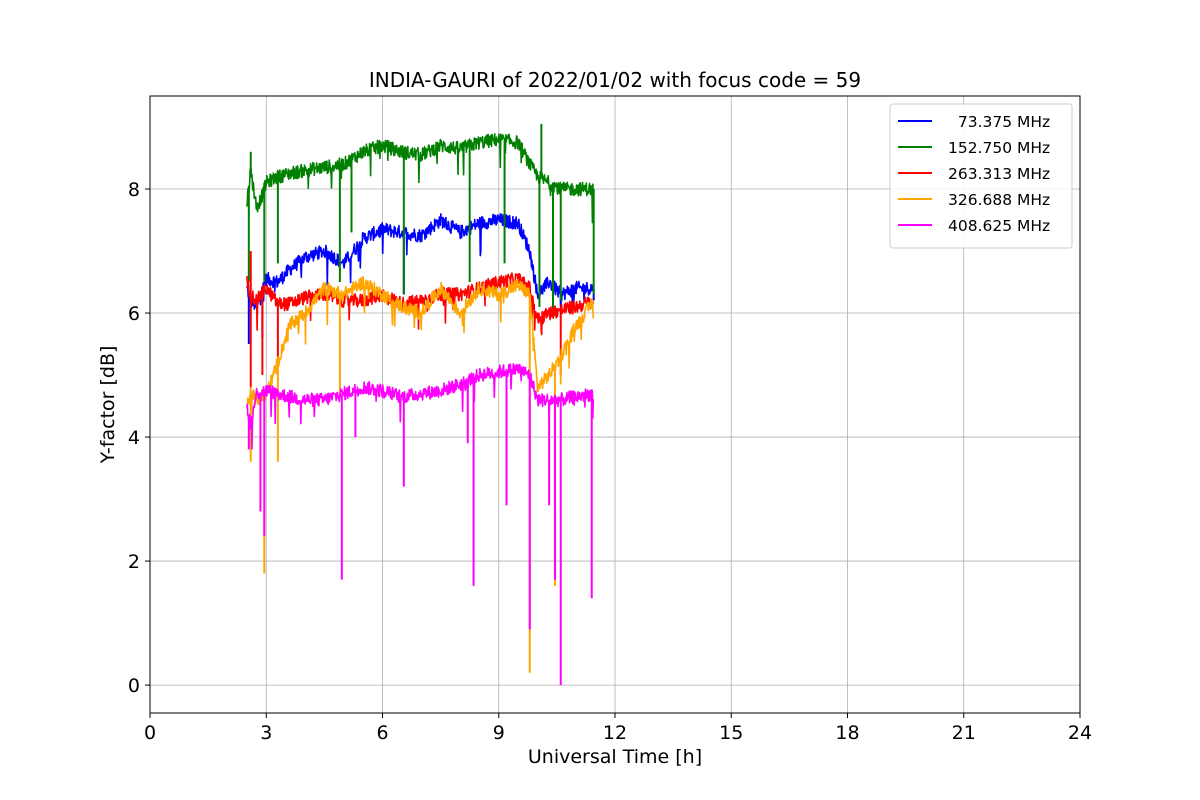  Describe the element at coordinates (999, 122) in the screenshot. I see `legend-label: 73.375 MHz` at that location.